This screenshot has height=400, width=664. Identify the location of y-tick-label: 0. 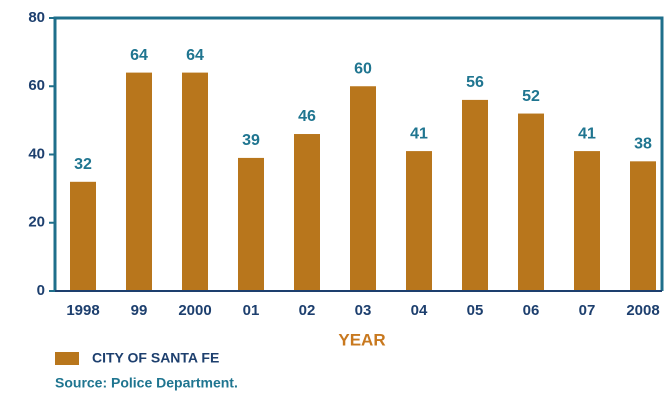
(41, 290).